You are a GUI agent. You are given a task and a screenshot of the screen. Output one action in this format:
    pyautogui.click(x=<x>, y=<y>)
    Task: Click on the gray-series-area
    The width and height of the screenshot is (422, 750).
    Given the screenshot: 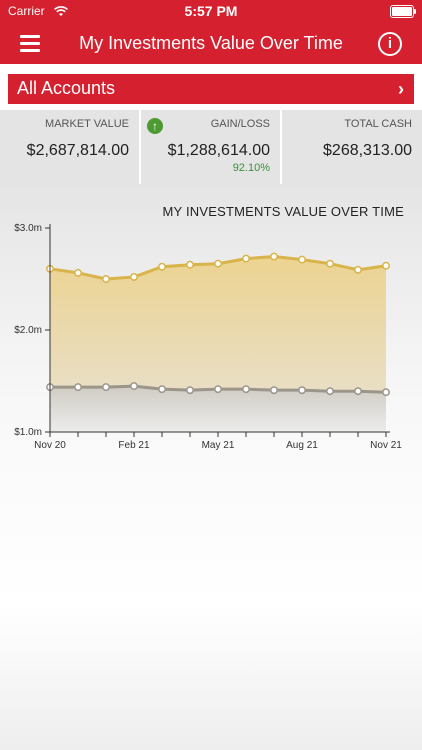 What is the action you would take?
    pyautogui.click(x=218, y=409)
    